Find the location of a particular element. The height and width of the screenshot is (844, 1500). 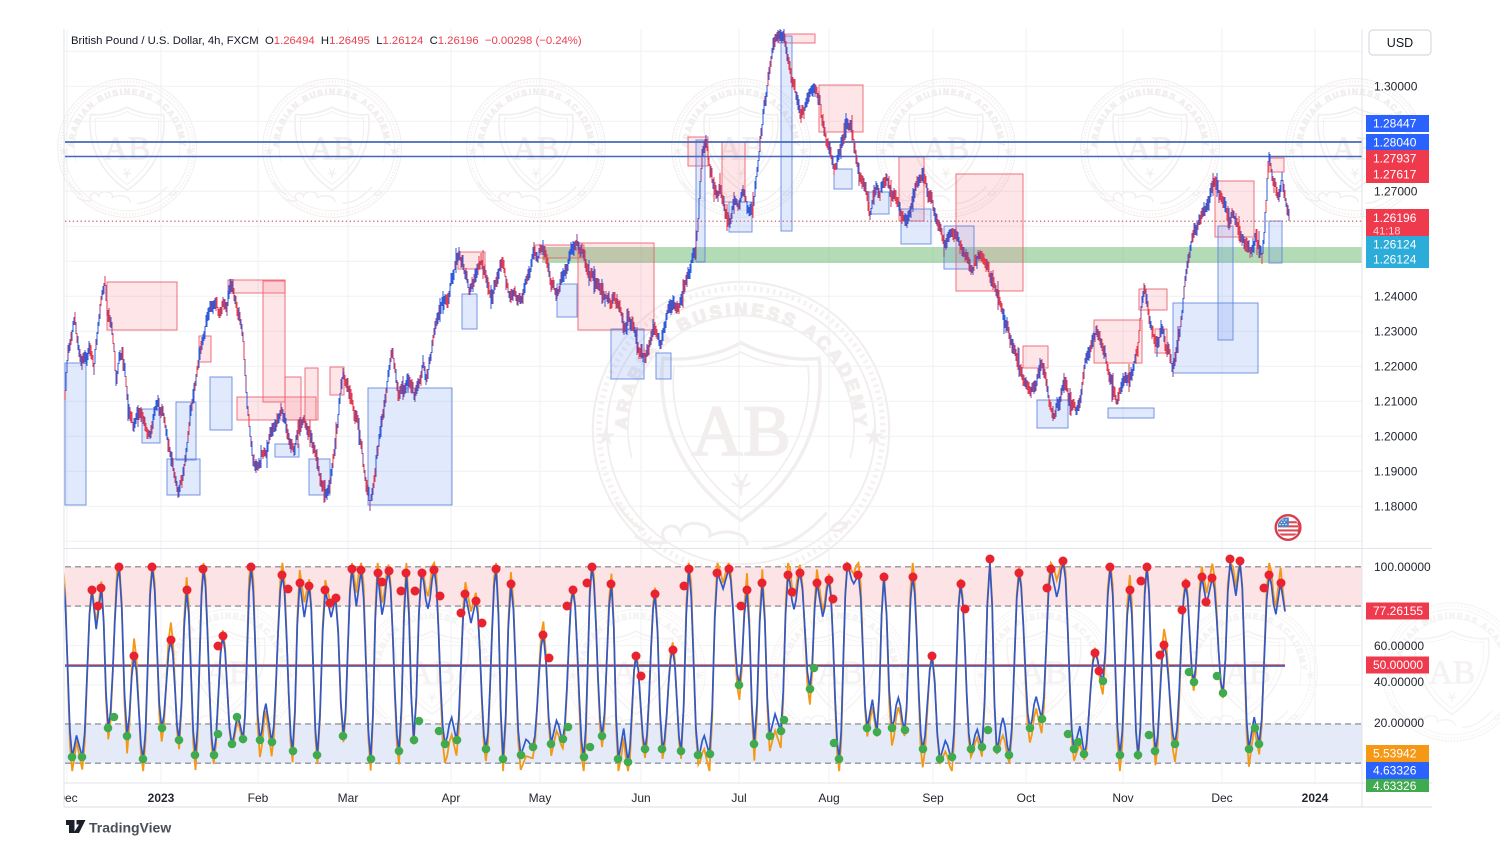

svg-text: 1.26196 is located at coordinates (1395, 218).